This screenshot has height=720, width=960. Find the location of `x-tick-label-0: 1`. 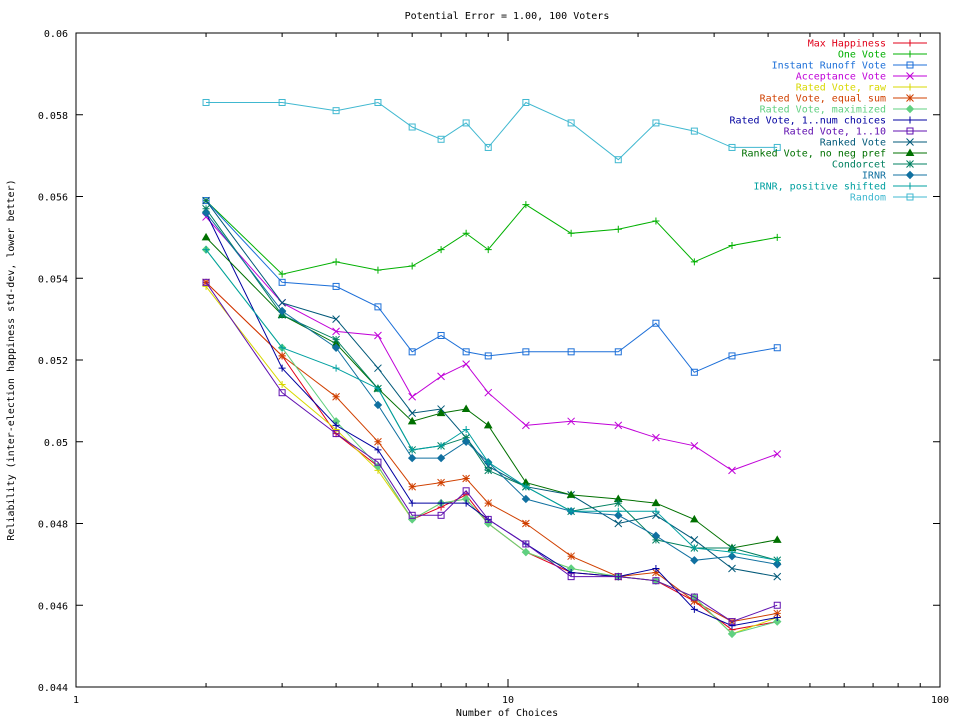

x-tick-label-0: 1 is located at coordinates (76, 700).